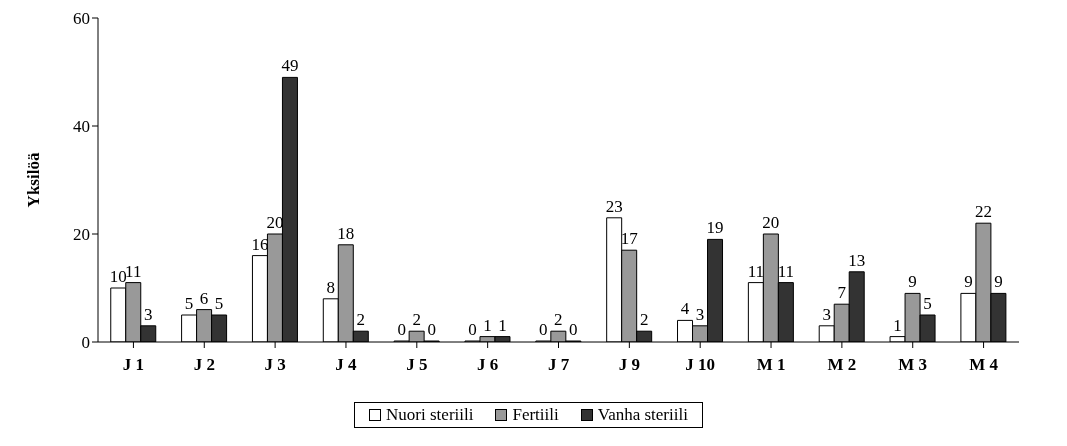 This screenshot has height=446, width=1067. What do you see at coordinates (275, 365) in the screenshot?
I see `x-tick-label: J 3` at bounding box center [275, 365].